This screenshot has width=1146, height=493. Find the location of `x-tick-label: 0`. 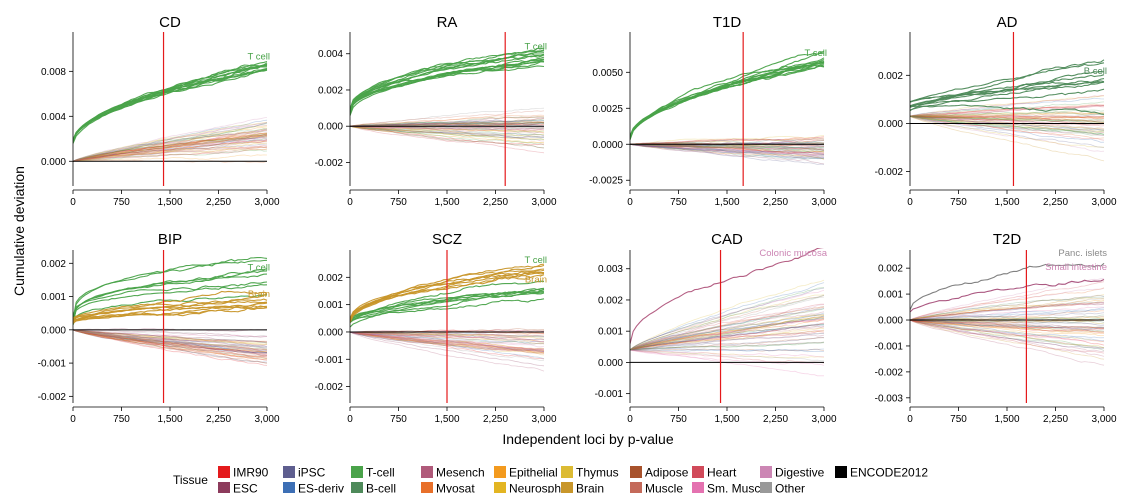

x-tick-label: 0 is located at coordinates (73, 202).